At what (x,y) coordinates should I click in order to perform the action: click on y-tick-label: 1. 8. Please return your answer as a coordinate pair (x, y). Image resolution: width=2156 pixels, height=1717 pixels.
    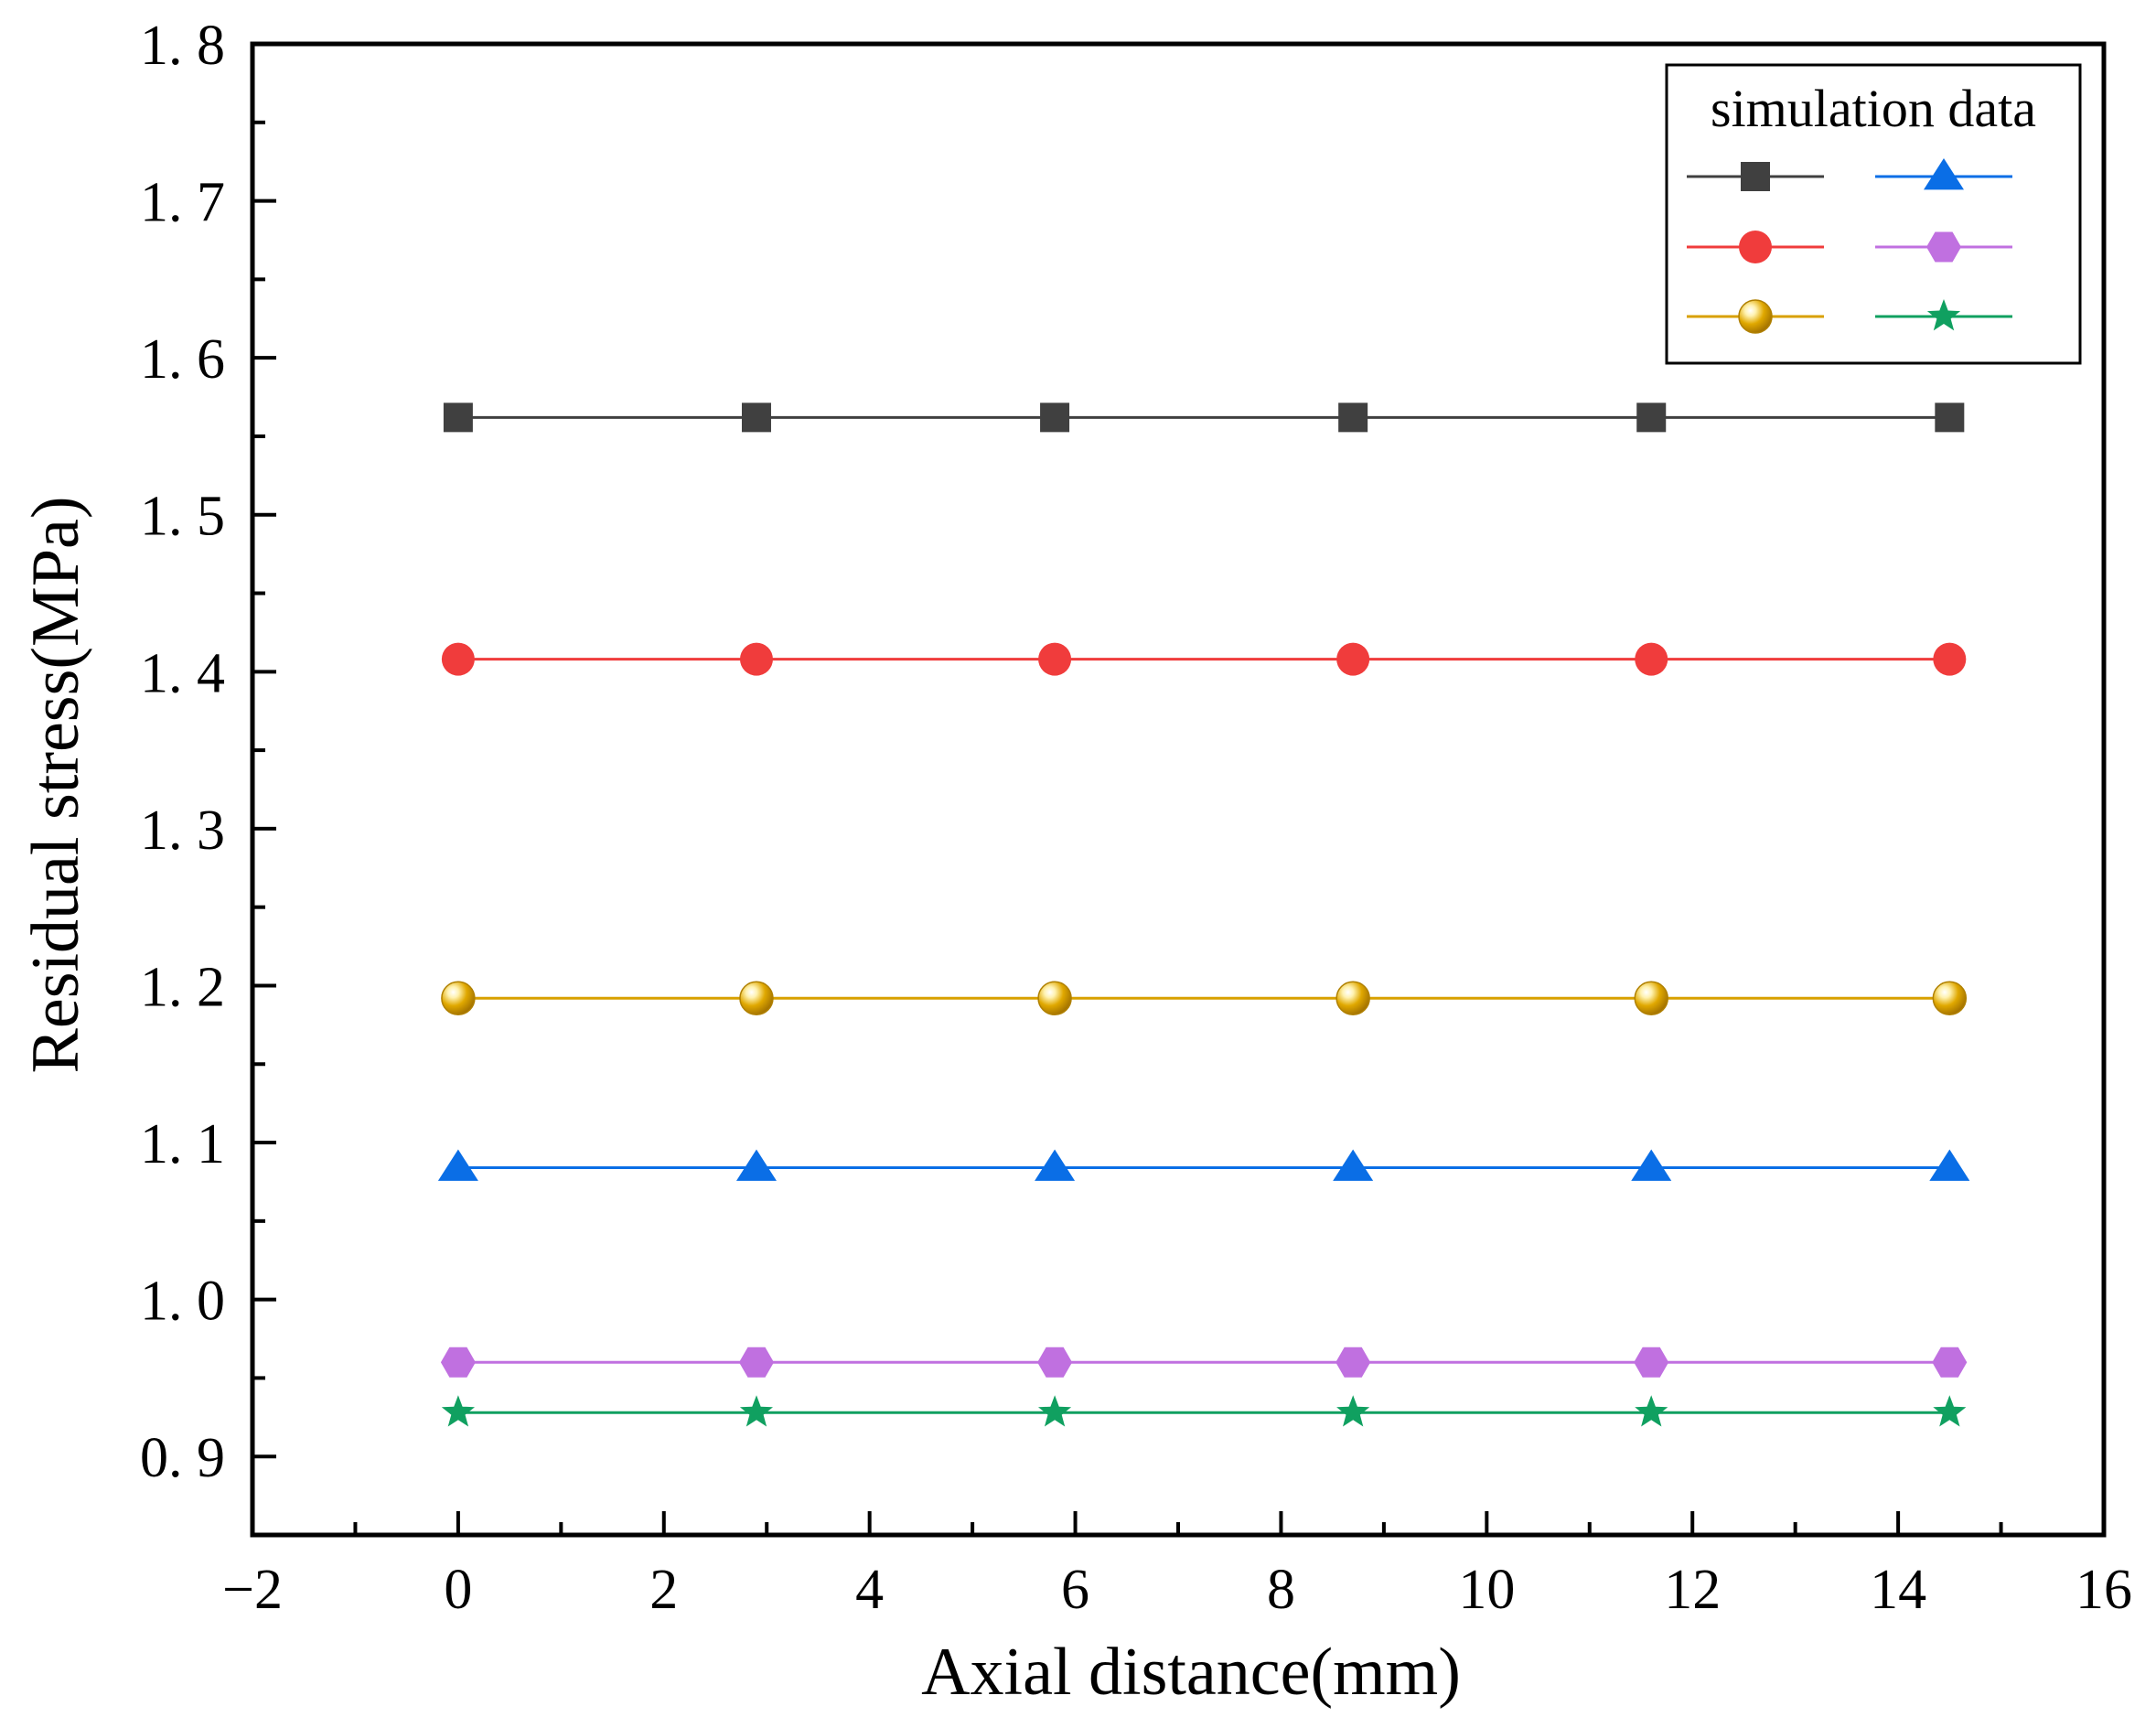
    Looking at the image, I should click on (182, 46).